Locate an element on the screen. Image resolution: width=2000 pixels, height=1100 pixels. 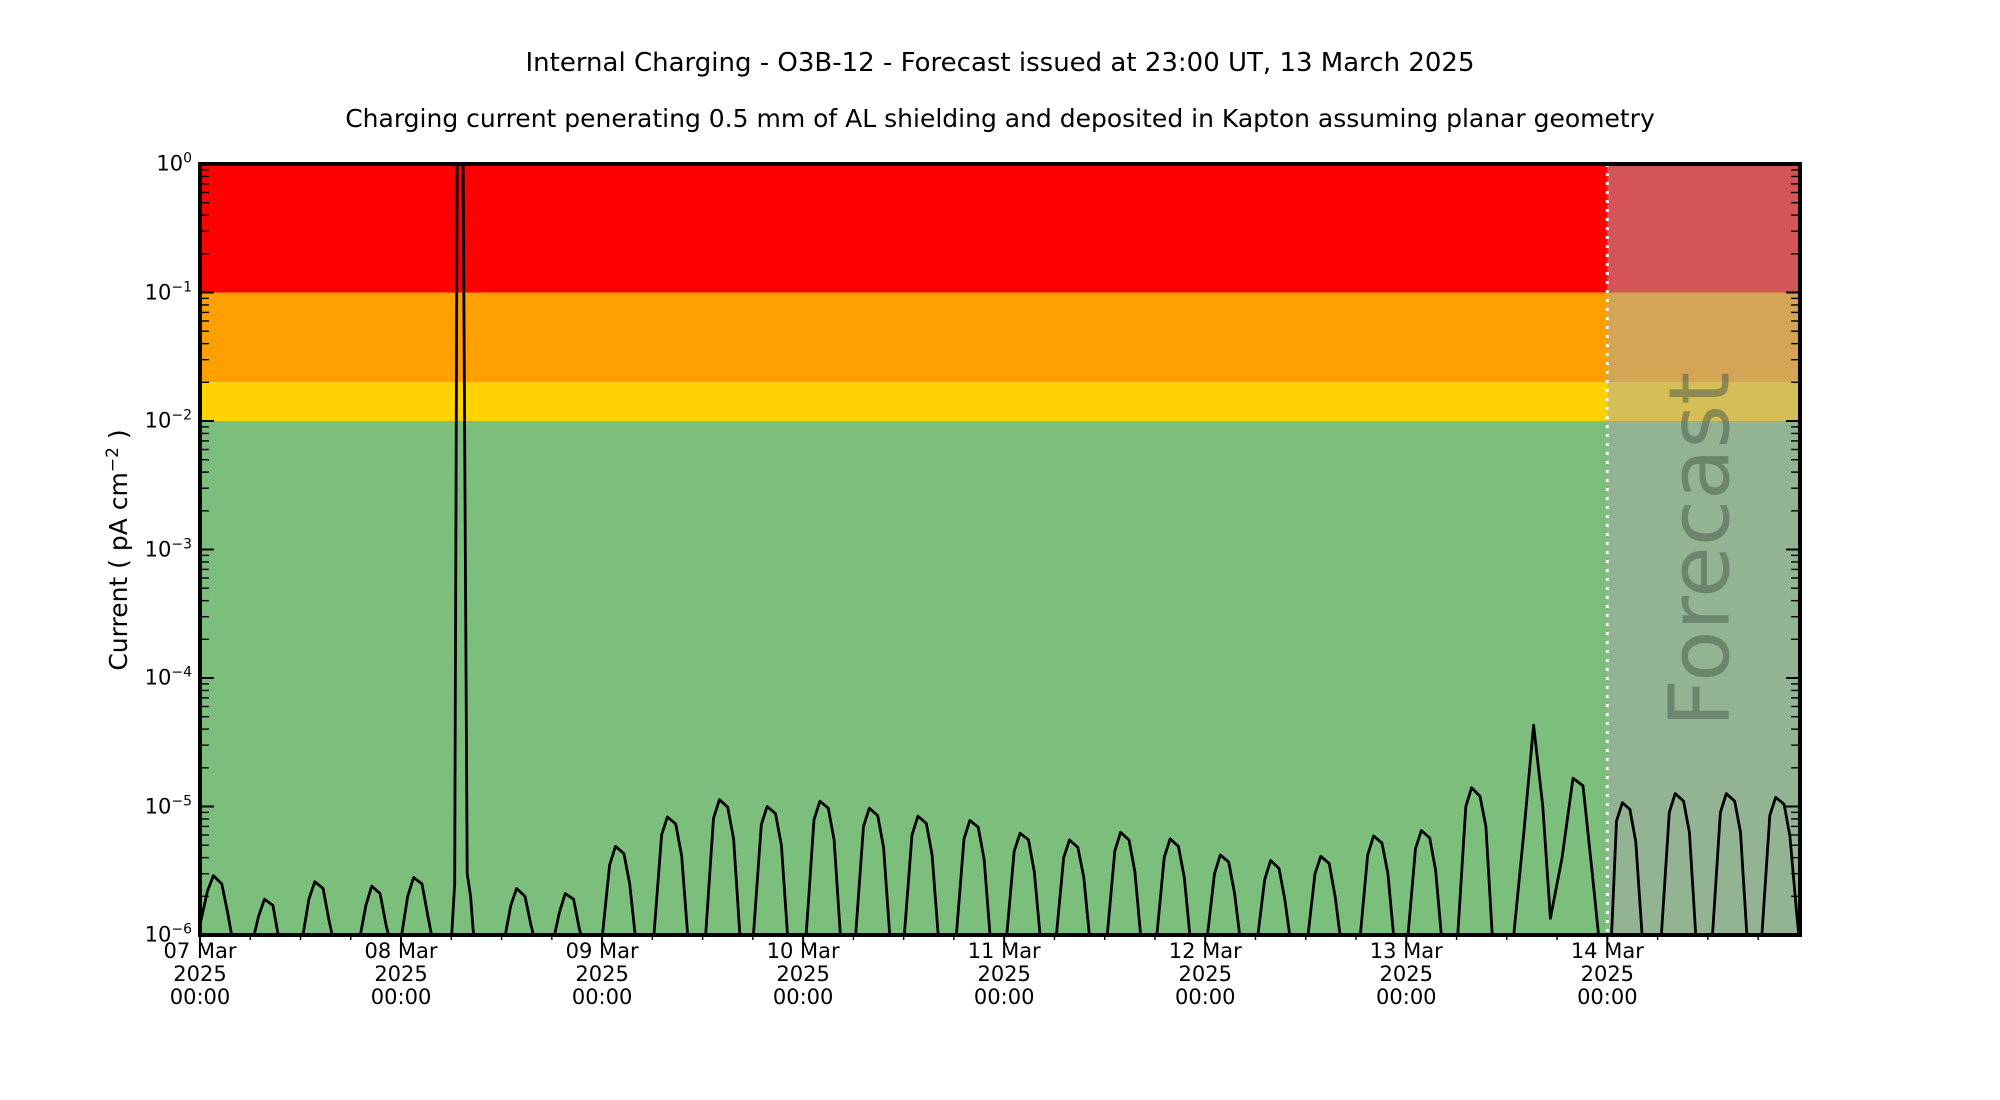
x-tick-label: 13 Mar 2025 00:00 is located at coordinates (1406, 974).